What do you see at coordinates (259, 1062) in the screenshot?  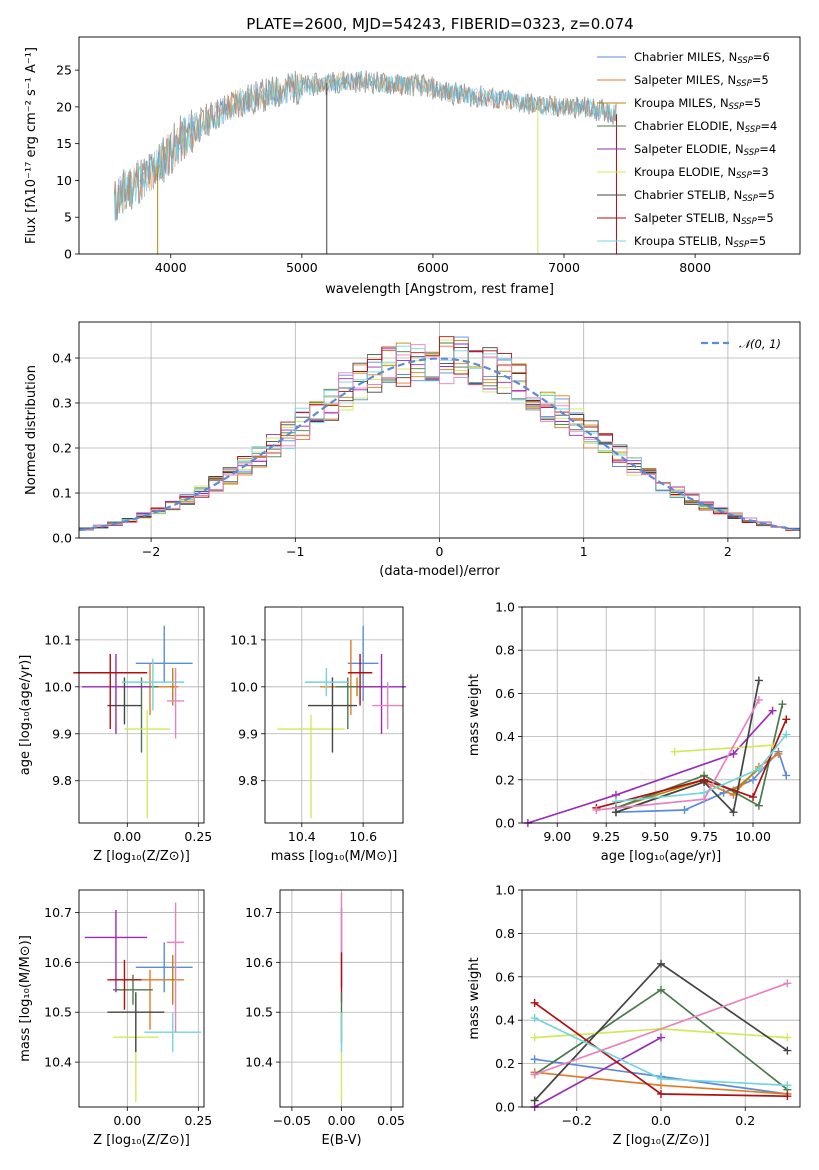 I see `y-tick-label: 10.4` at bounding box center [259, 1062].